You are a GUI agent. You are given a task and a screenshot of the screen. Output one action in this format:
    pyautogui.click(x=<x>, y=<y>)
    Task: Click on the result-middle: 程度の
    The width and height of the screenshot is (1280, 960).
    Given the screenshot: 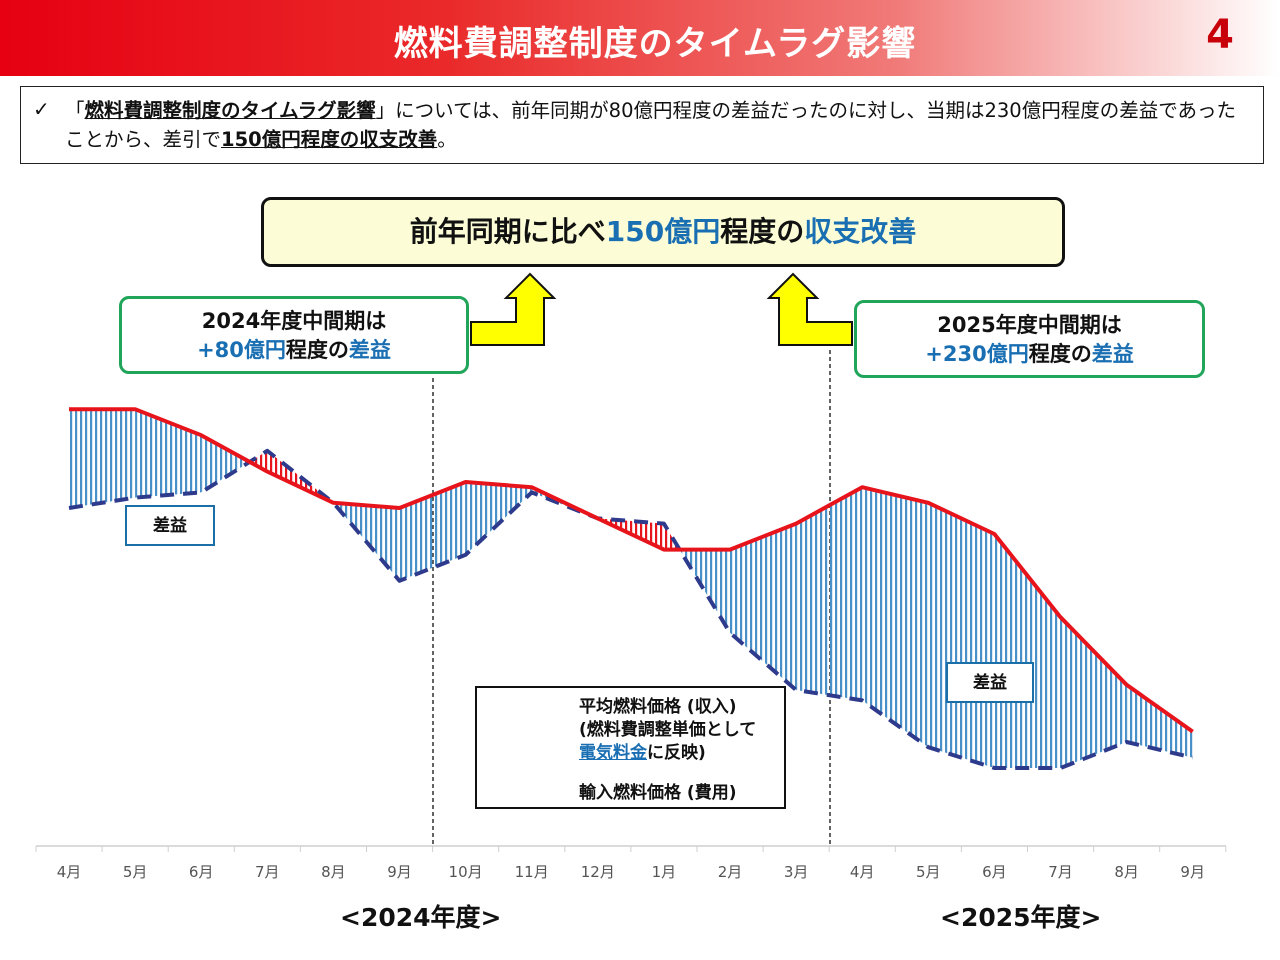 What is the action you would take?
    pyautogui.click(x=762, y=231)
    